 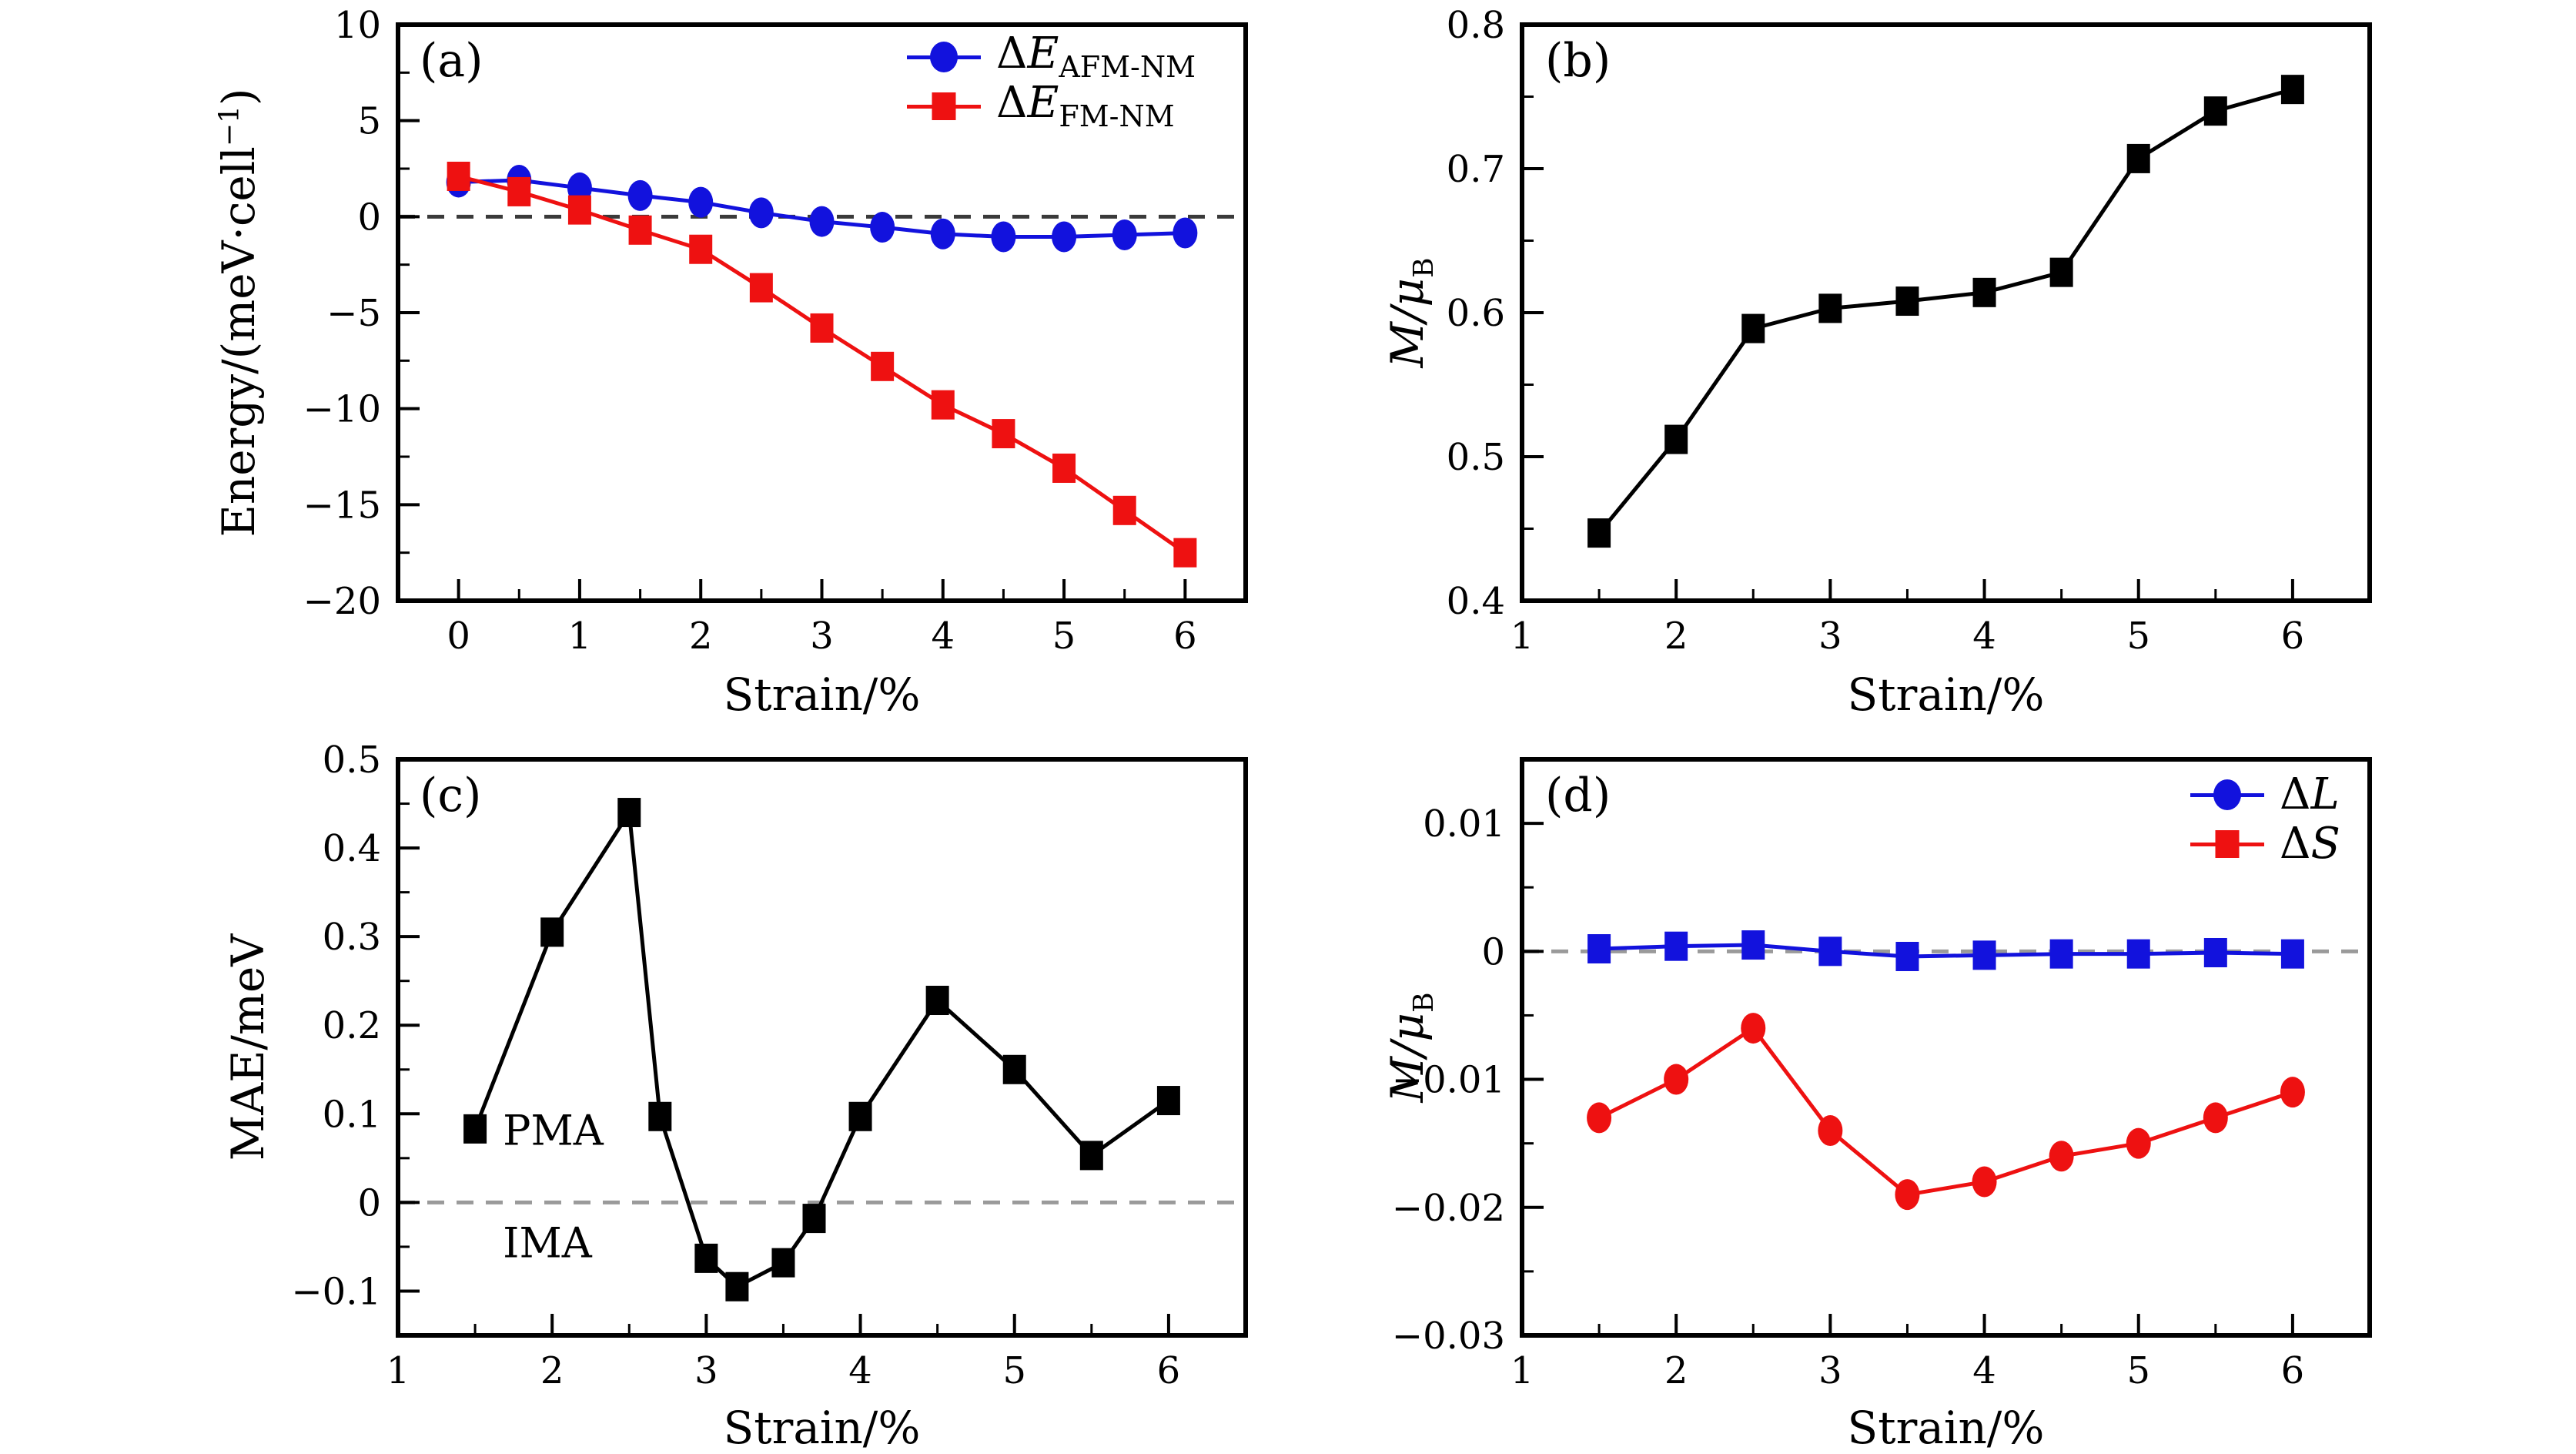 What do you see at coordinates (352, 1114) in the screenshot?
I see `y-tick-label: 0.1` at bounding box center [352, 1114].